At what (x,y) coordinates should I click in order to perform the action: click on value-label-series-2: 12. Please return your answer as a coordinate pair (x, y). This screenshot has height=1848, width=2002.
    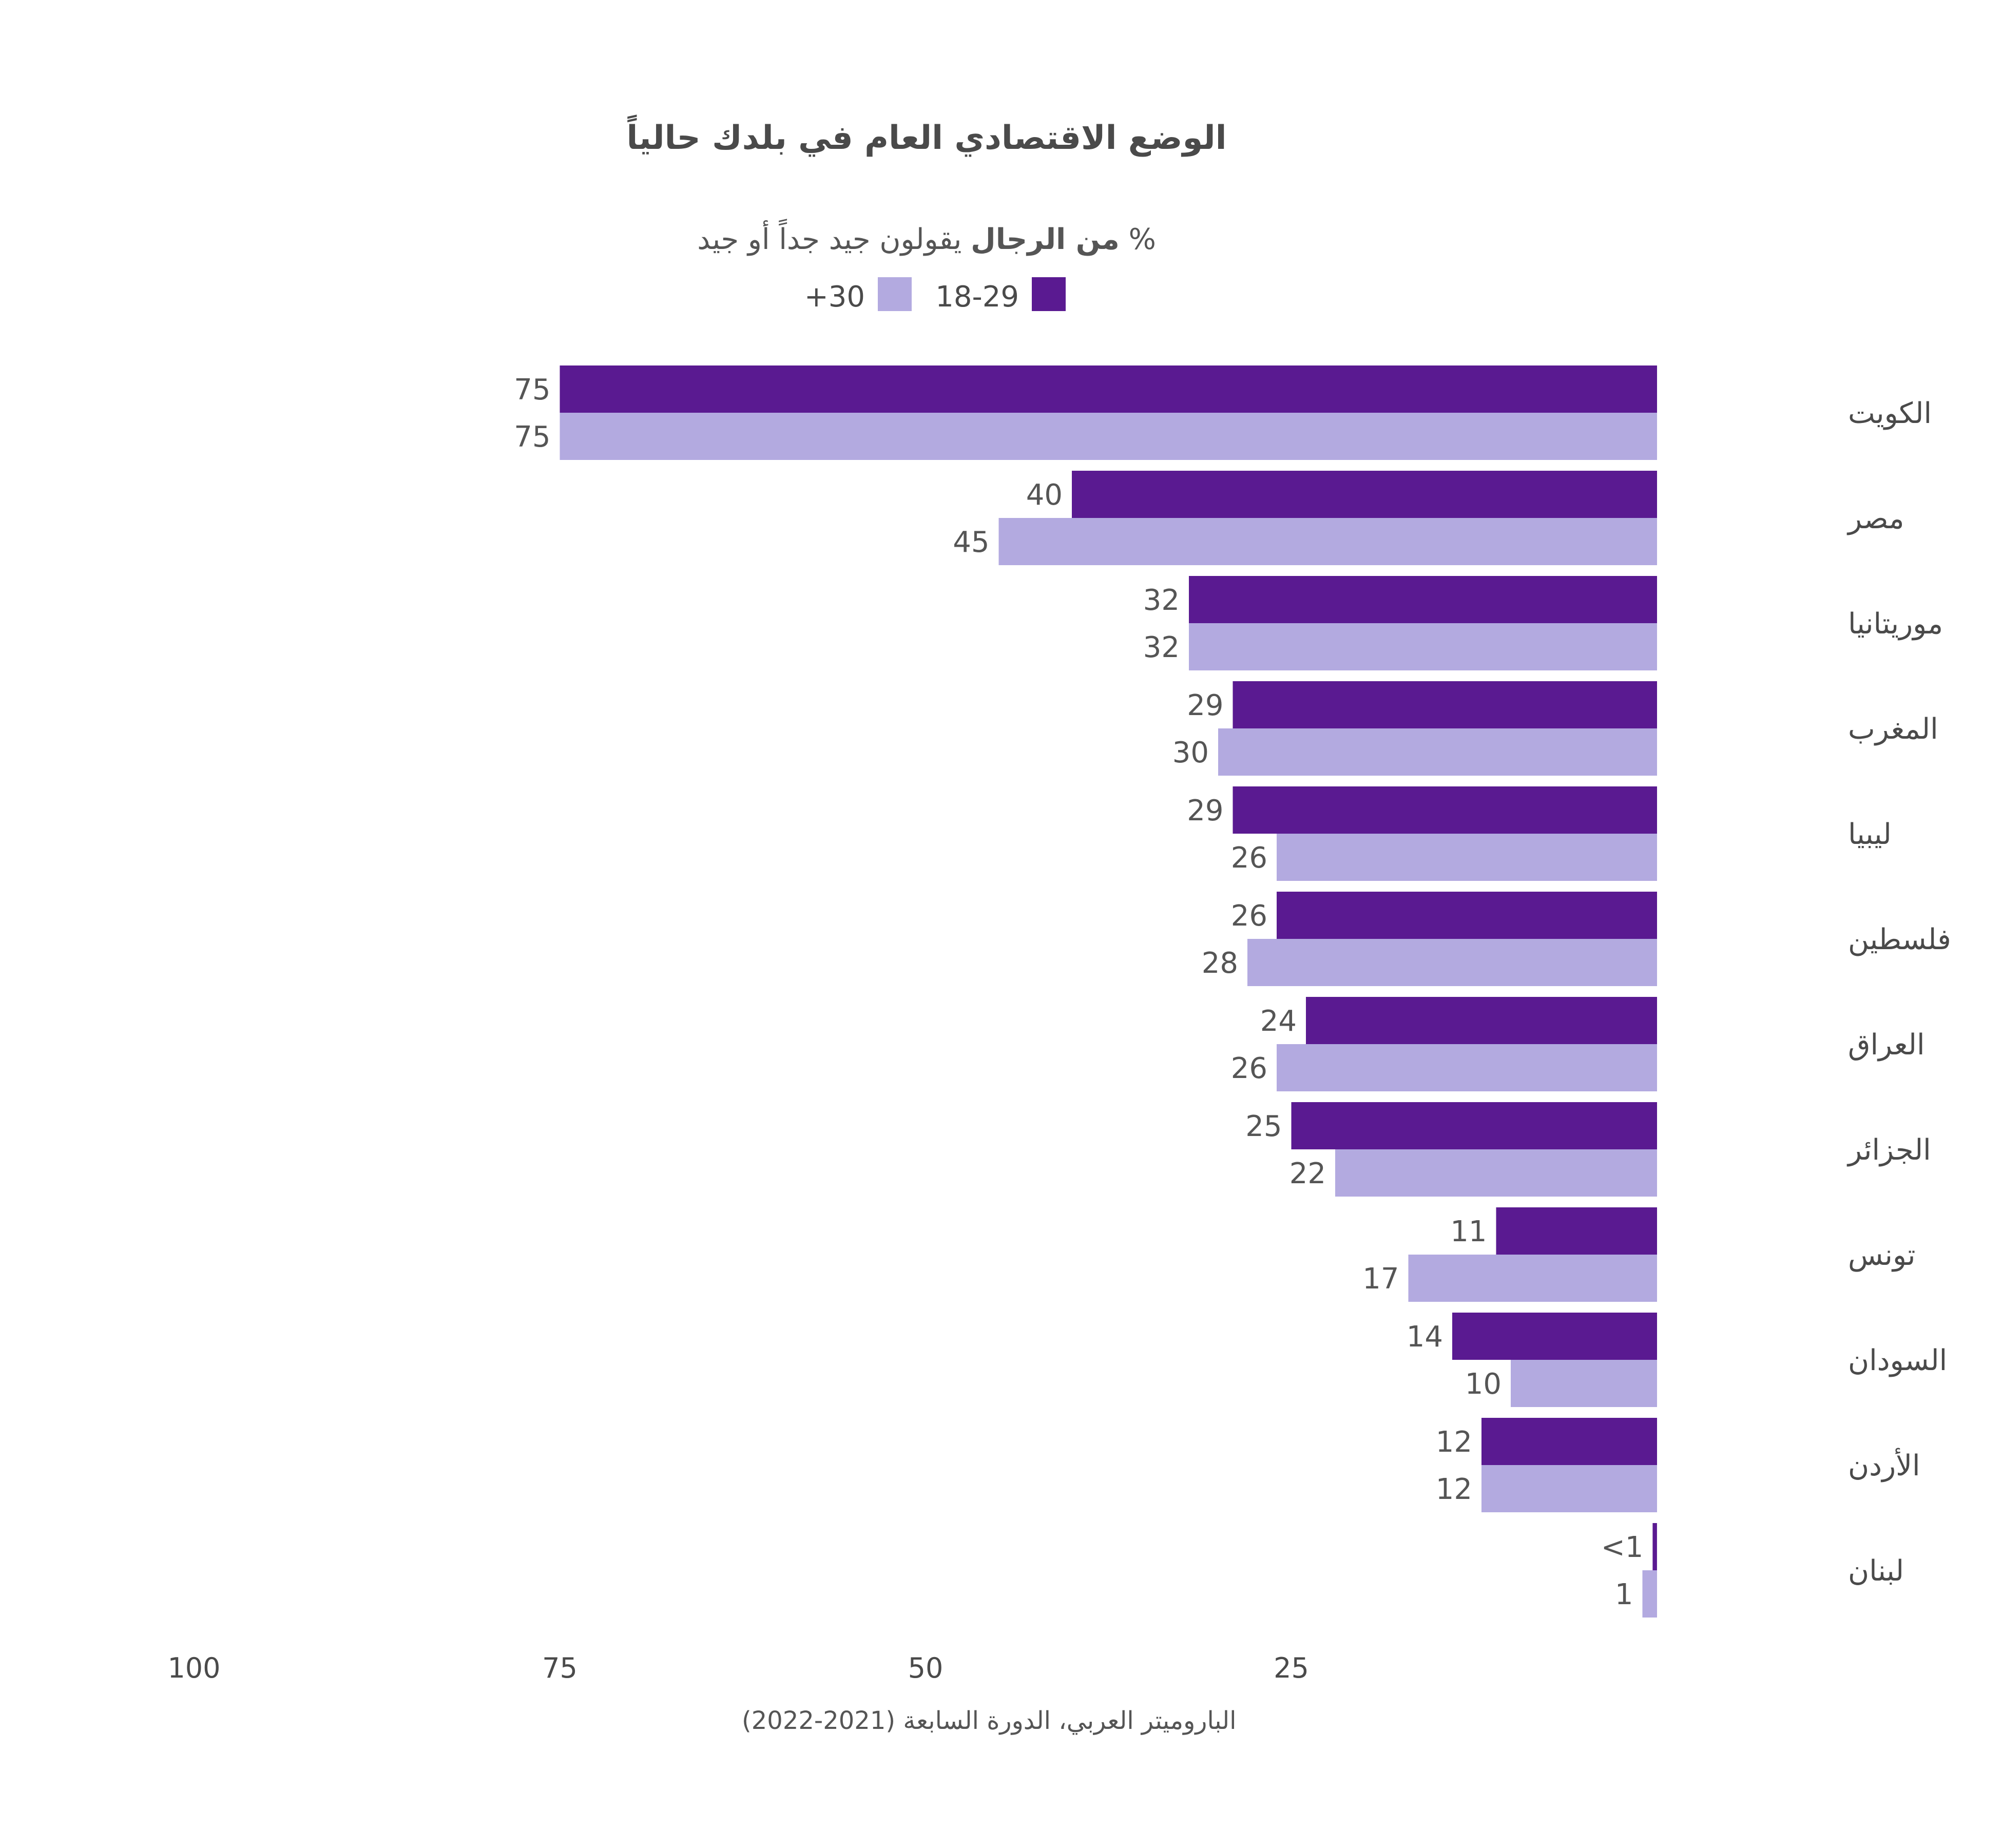
    Looking at the image, I should click on (1454, 1489).